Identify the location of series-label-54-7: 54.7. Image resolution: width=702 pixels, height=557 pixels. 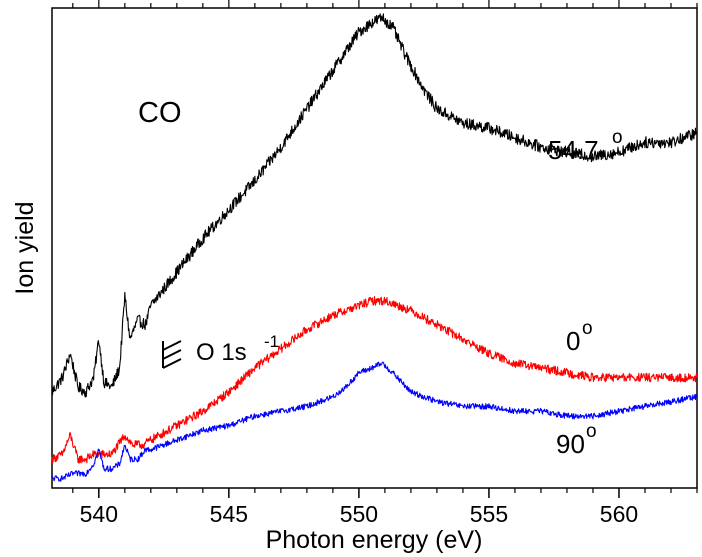
(573, 150).